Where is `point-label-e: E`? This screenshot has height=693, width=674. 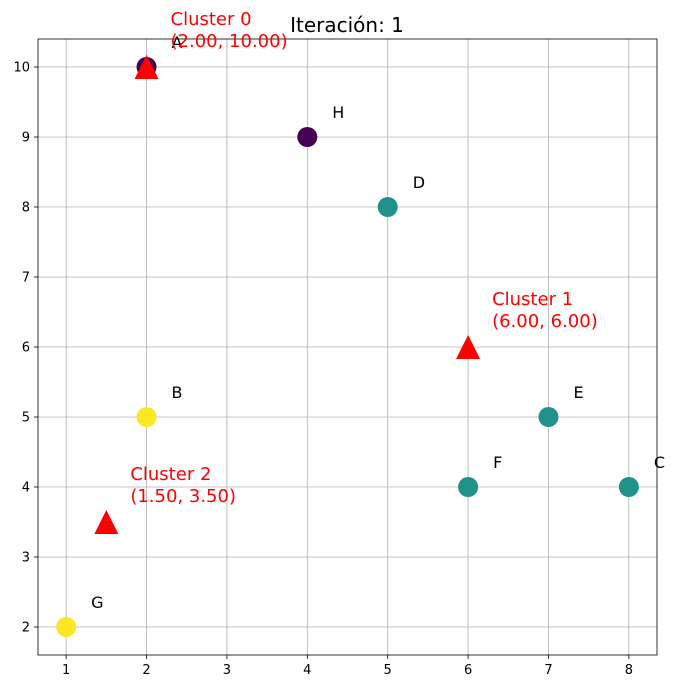 point-label-e: E is located at coordinates (578, 392).